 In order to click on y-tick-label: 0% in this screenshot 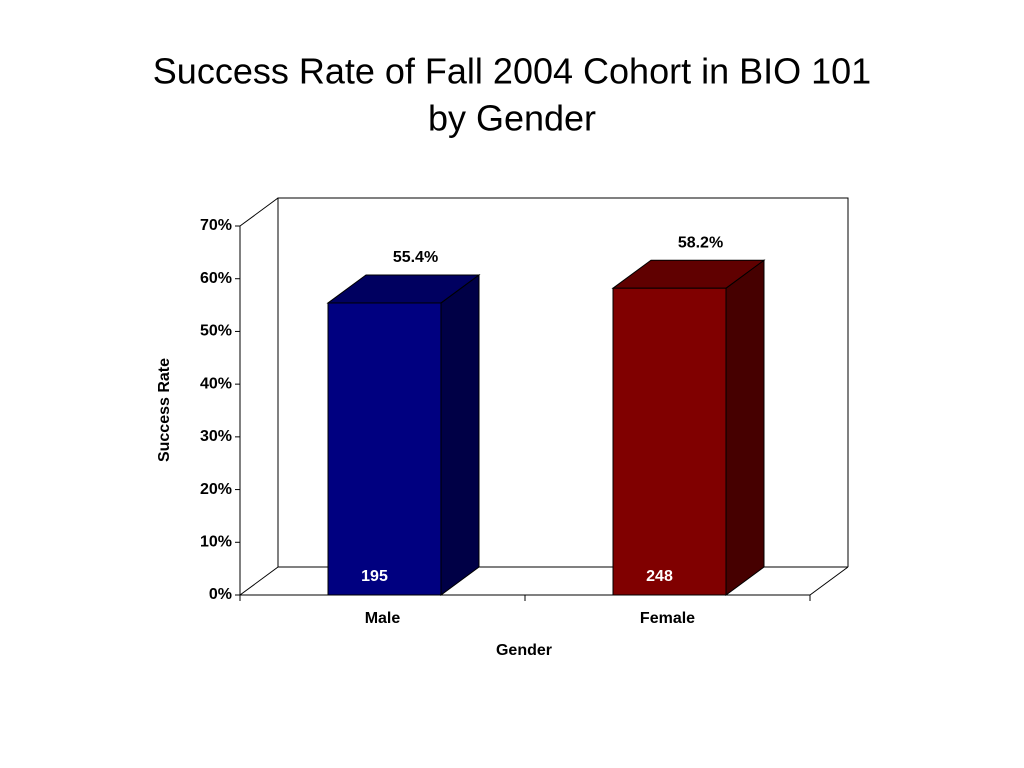, I will do `click(220, 594)`.